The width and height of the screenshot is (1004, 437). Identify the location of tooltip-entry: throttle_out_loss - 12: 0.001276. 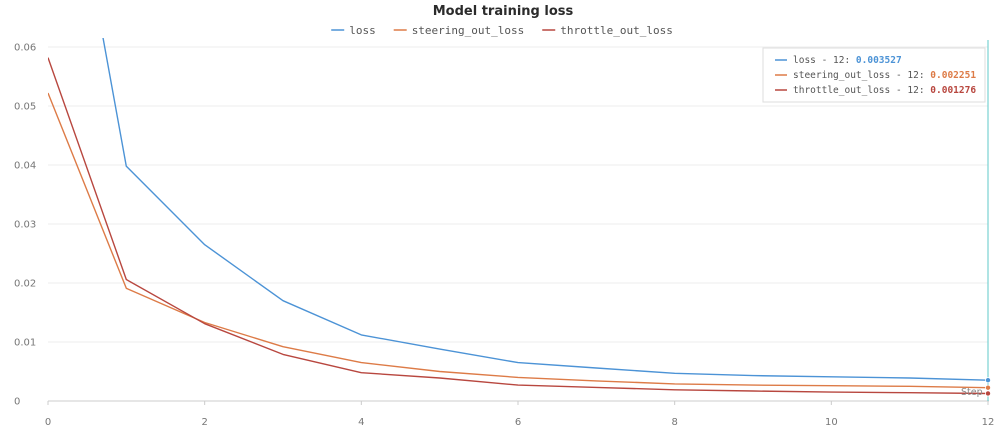
(884, 90).